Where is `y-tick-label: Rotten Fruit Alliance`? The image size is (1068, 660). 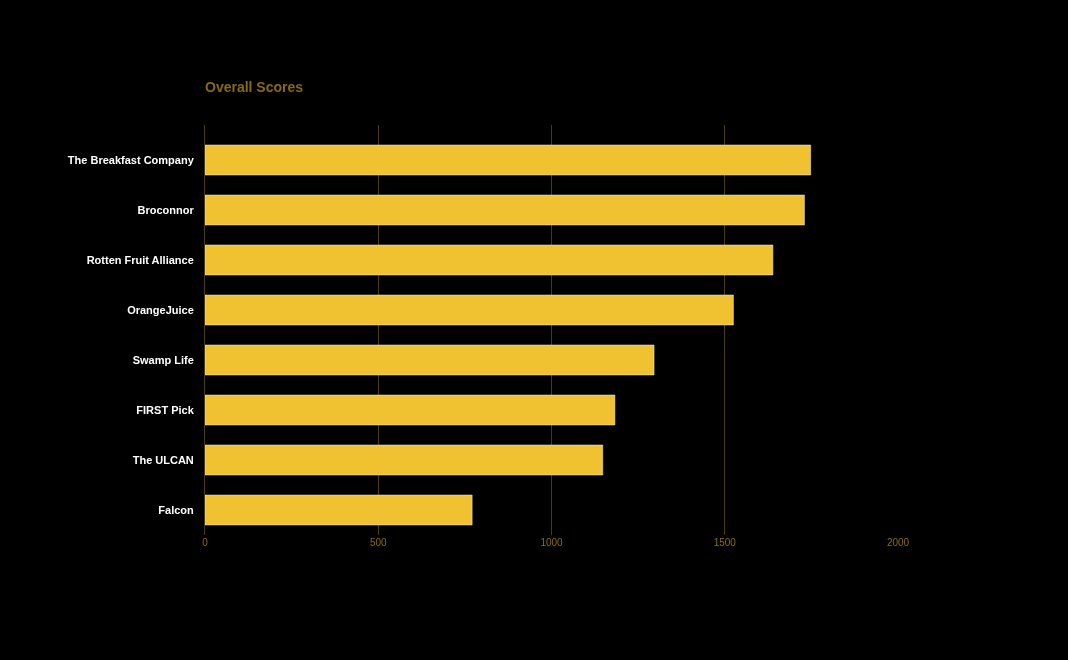 y-tick-label: Rotten Fruit Alliance is located at coordinates (140, 259).